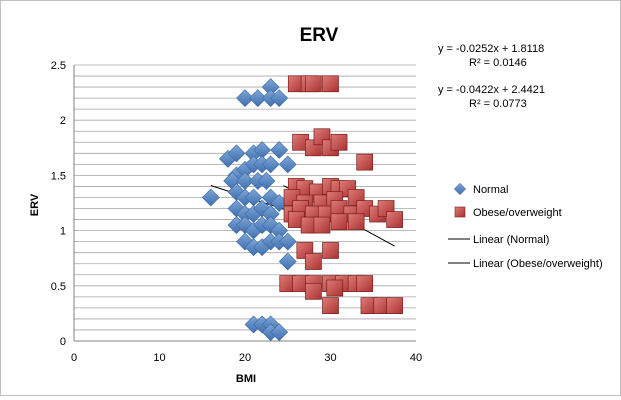 This screenshot has height=400, width=621. Describe the element at coordinates (491, 90) in the screenshot. I see `equation-obese: y = -0.0422x + 2.4421` at that location.